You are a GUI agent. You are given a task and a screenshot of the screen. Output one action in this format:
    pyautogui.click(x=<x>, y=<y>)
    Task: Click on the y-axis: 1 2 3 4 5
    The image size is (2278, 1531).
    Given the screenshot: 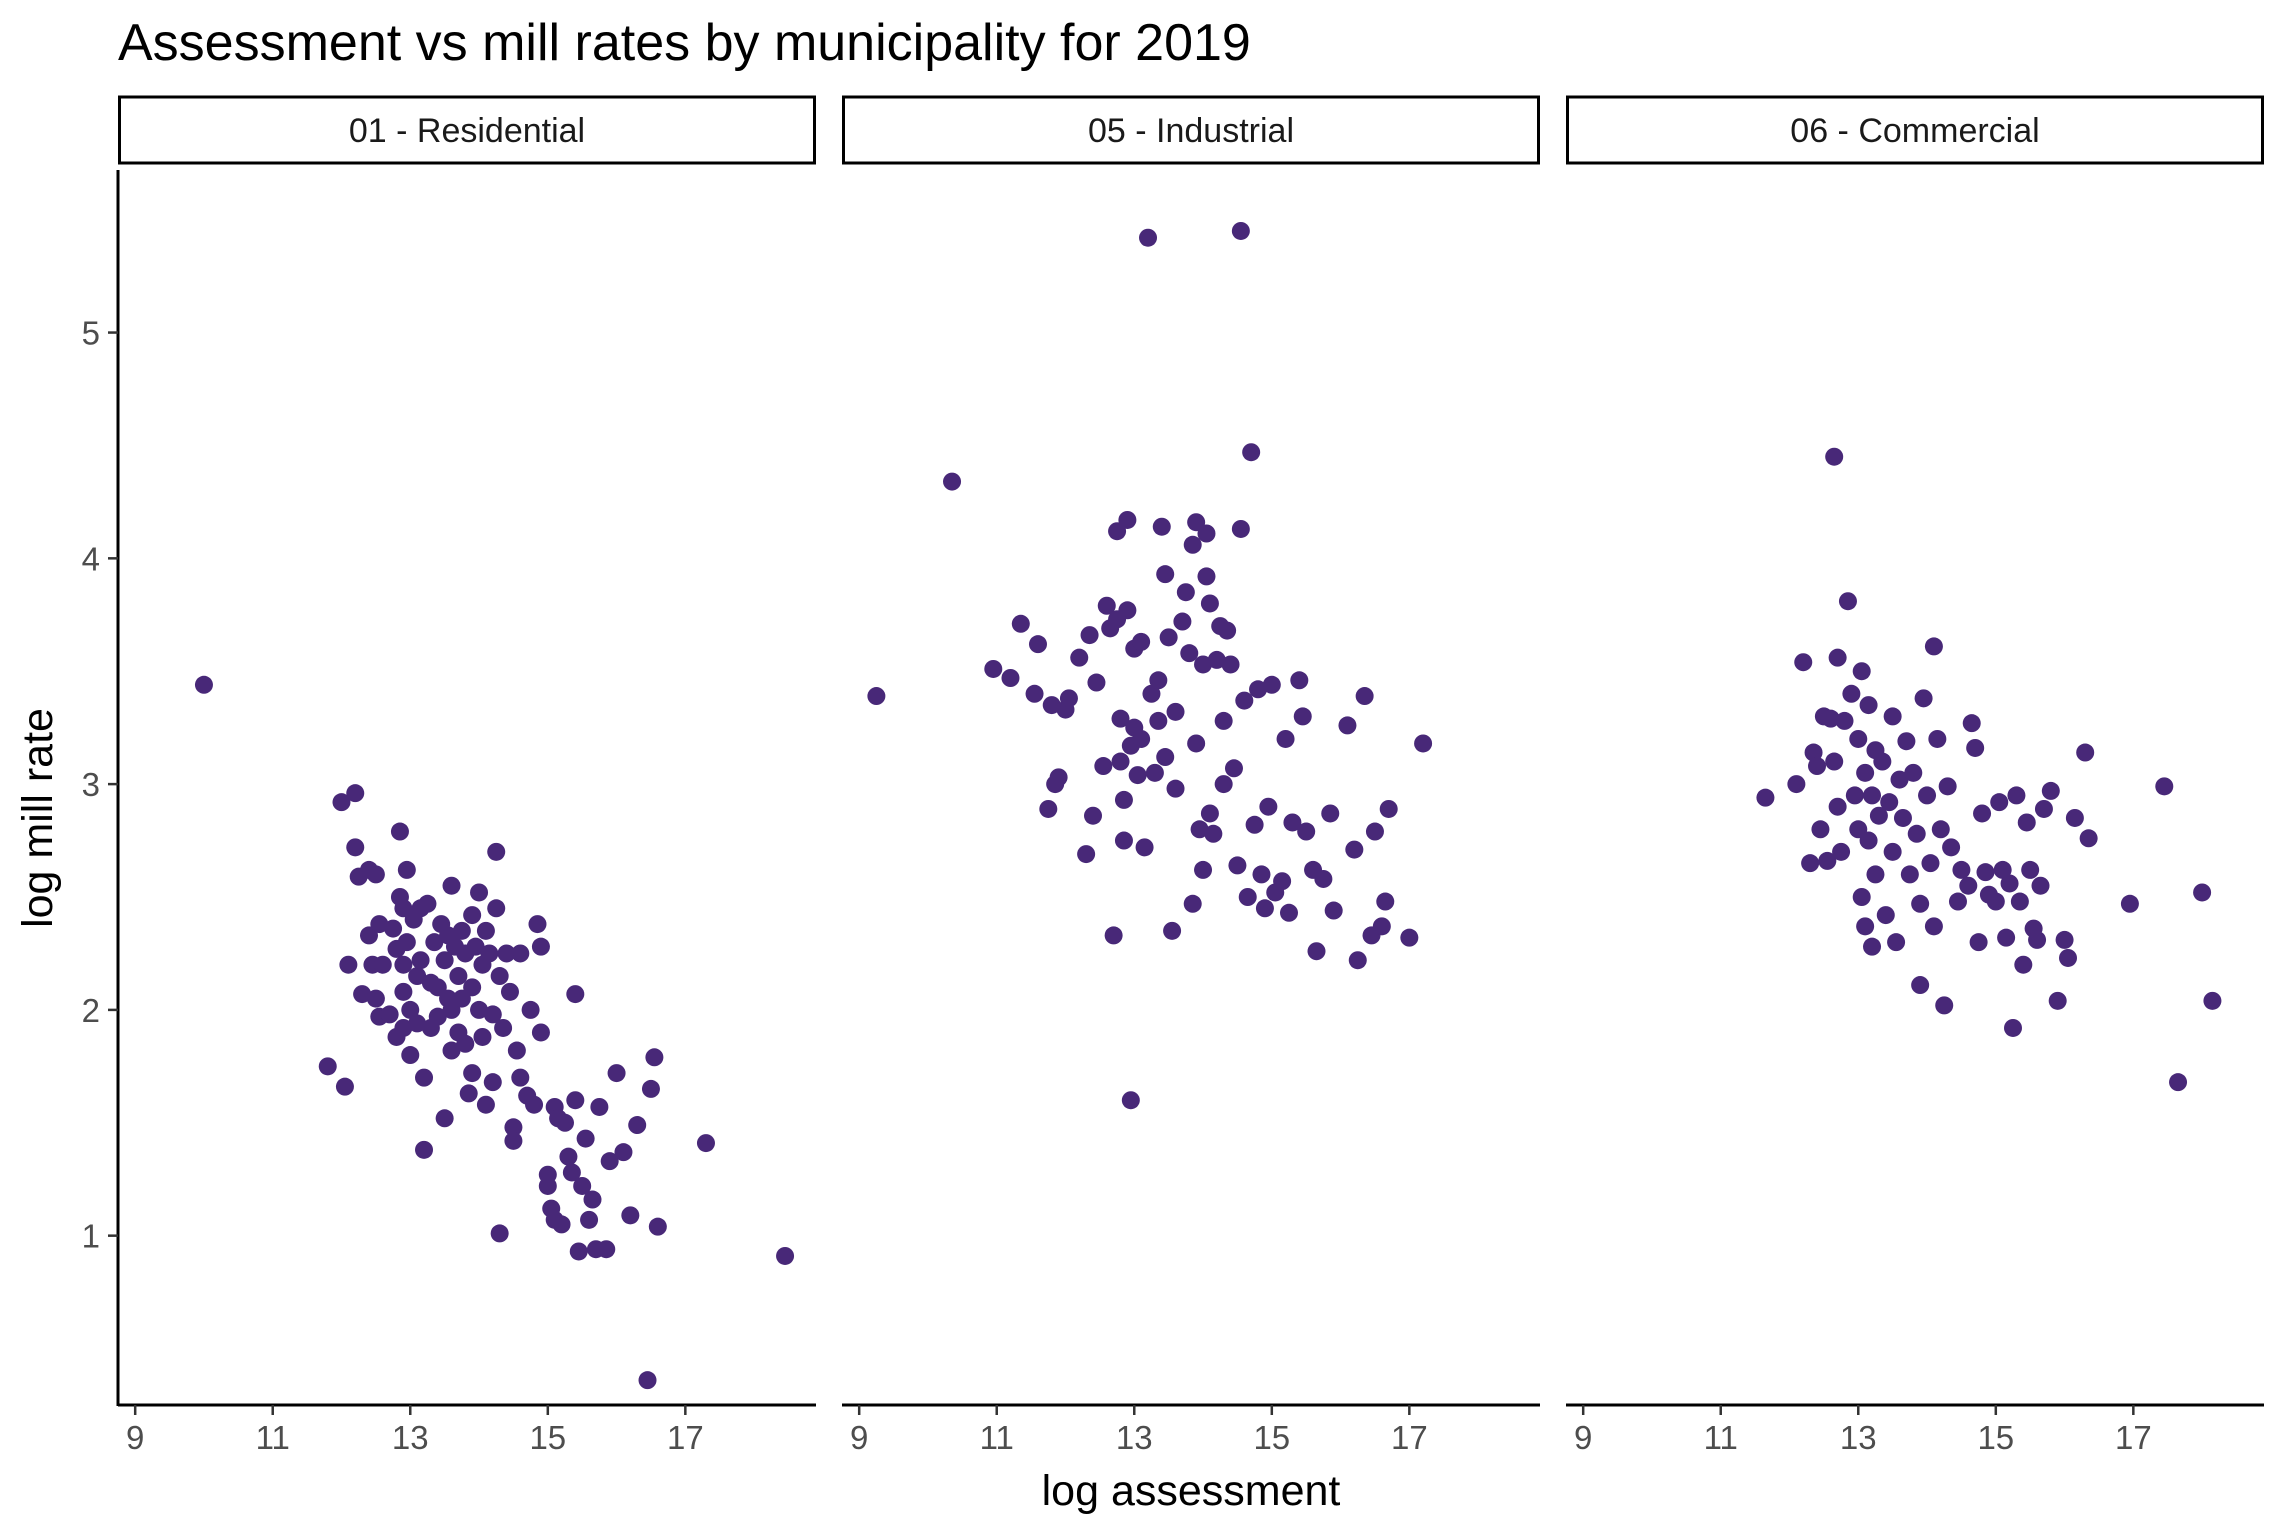 What is the action you would take?
    pyautogui.click(x=101, y=788)
    